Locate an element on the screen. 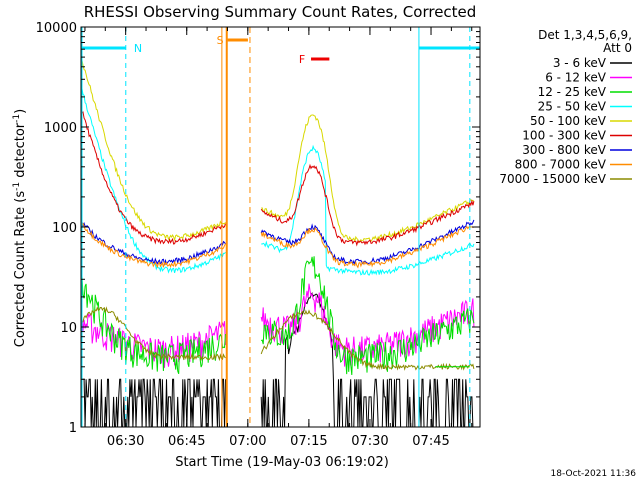 This screenshot has height=480, width=640. x-tick-label: 07:15 is located at coordinates (308, 441).